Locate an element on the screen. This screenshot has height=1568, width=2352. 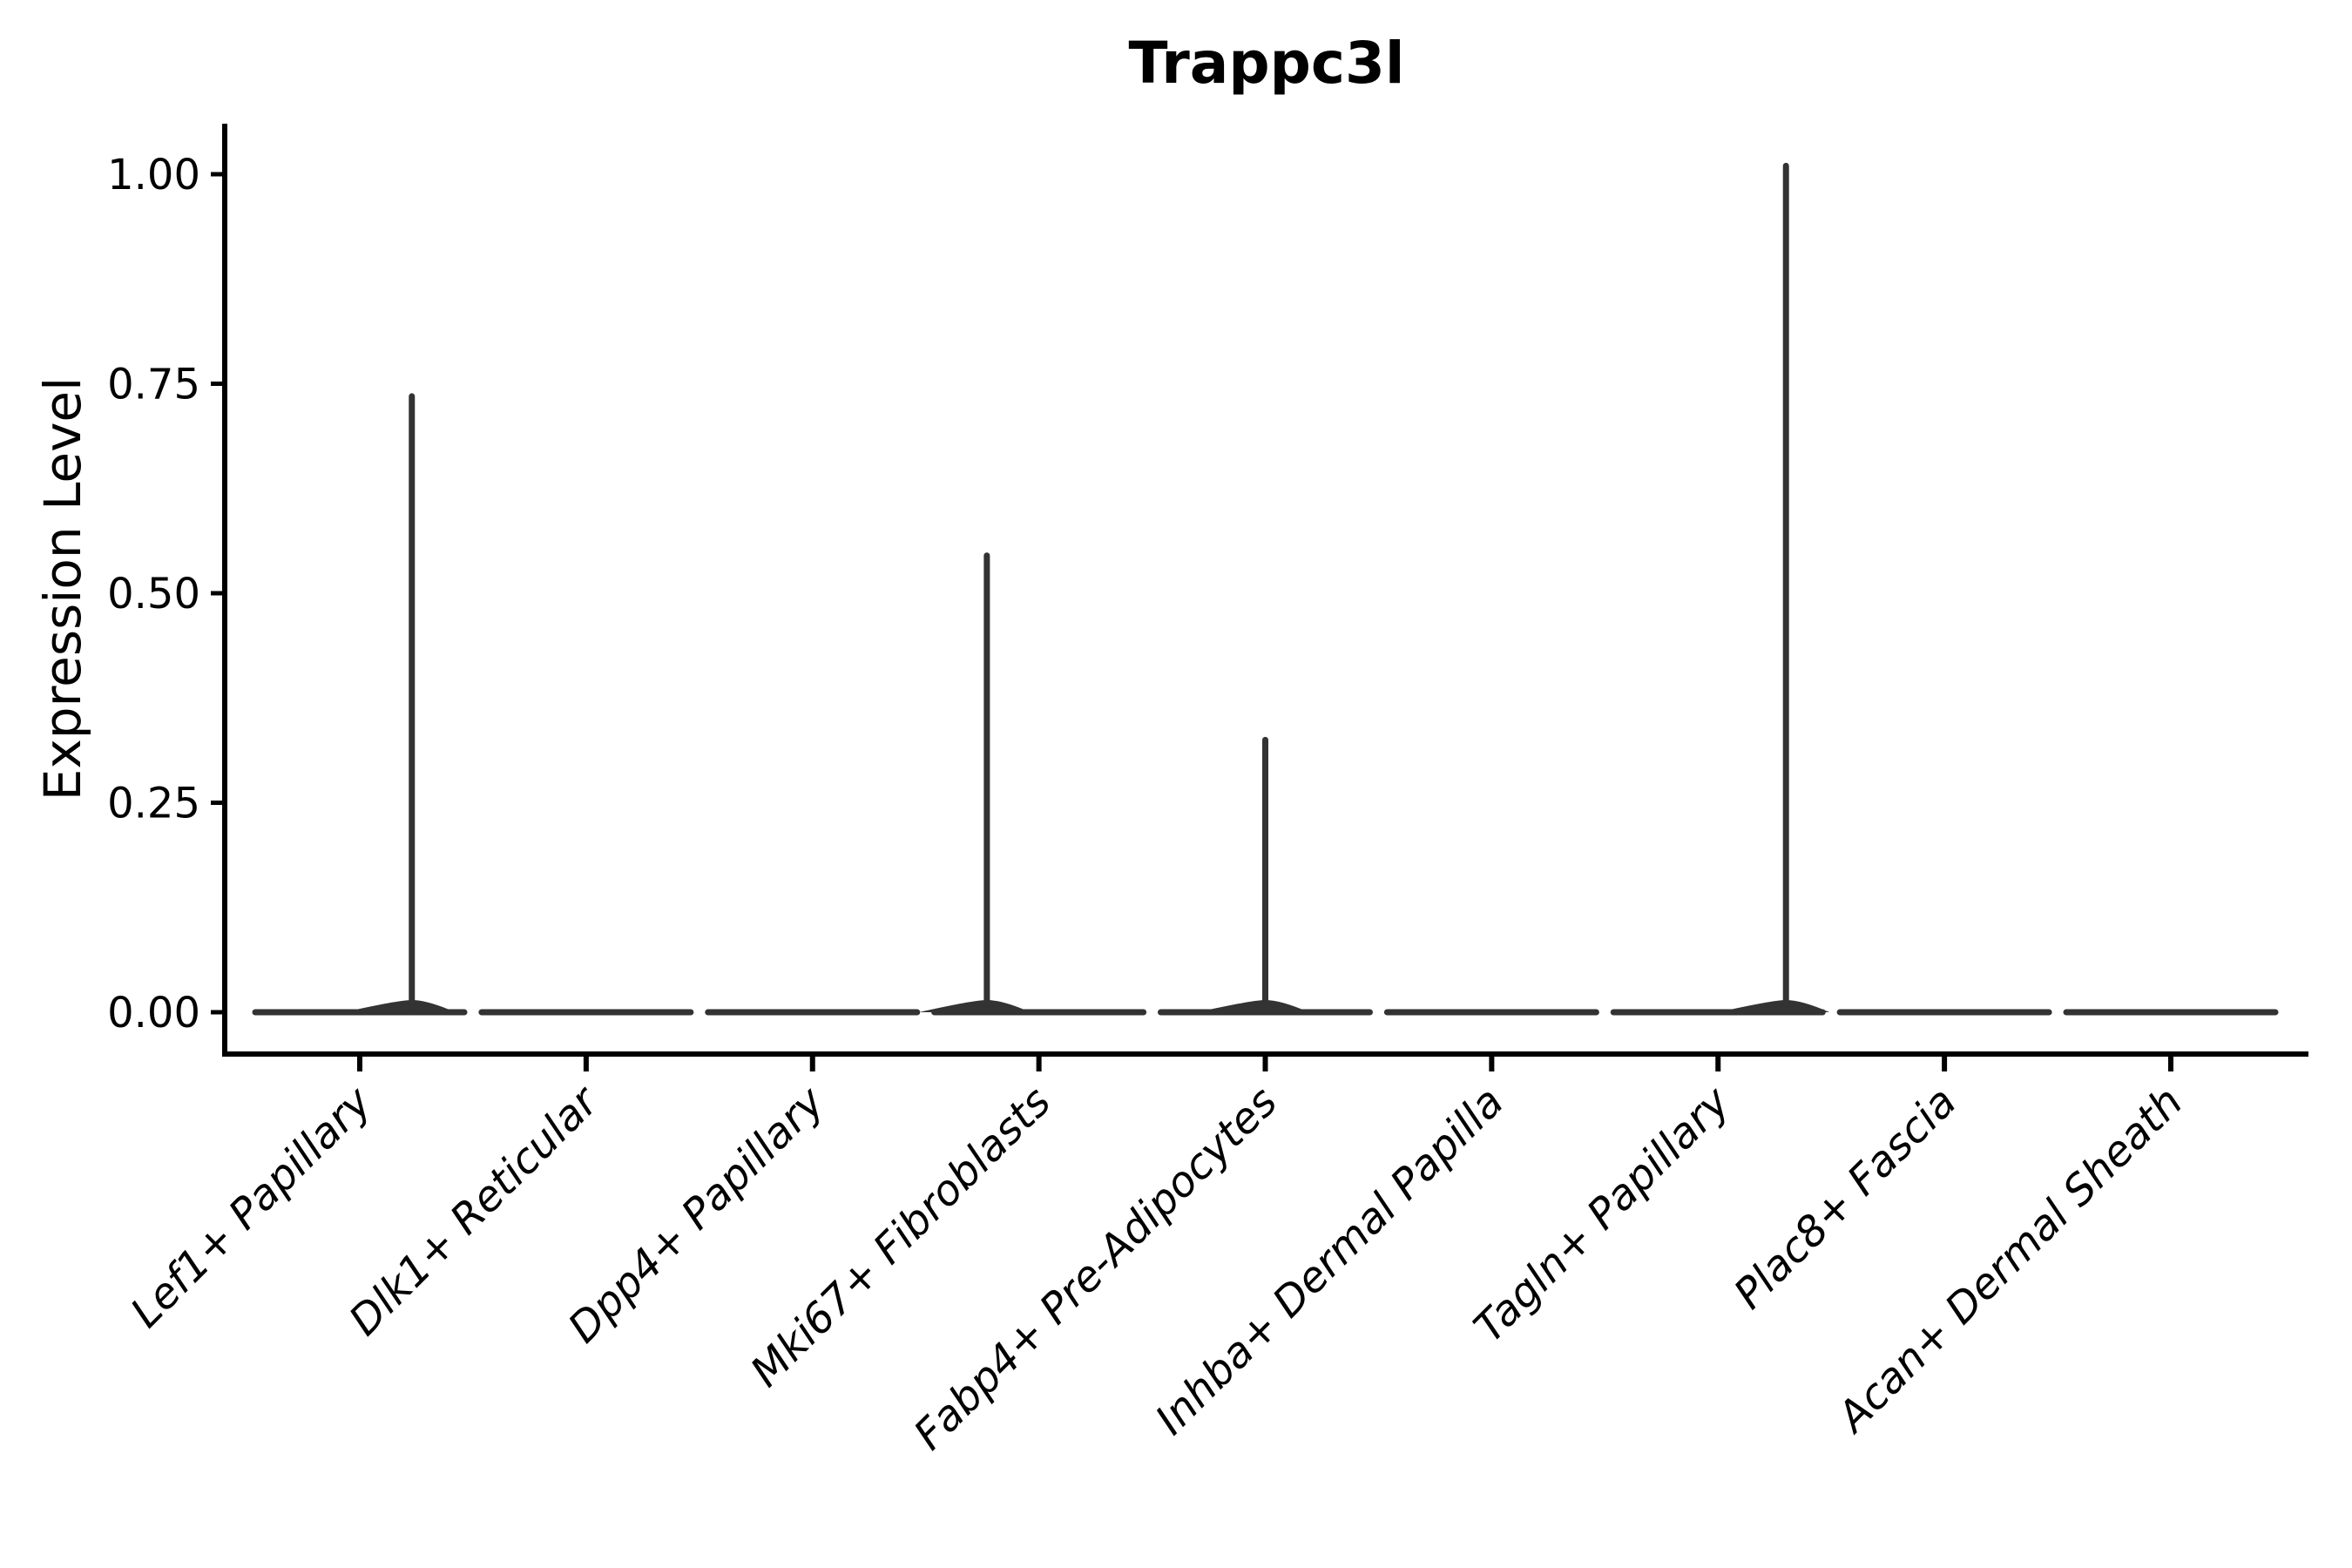
x-tick-label: Lef1+ Papillary is located at coordinates (252, 1207).